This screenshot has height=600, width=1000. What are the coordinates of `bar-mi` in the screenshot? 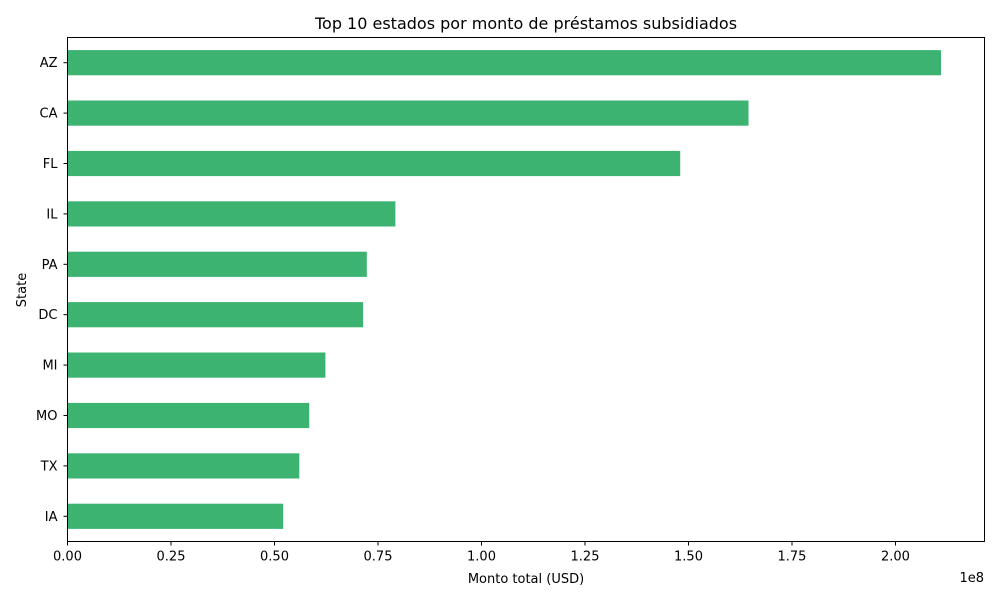 It's located at (196, 365).